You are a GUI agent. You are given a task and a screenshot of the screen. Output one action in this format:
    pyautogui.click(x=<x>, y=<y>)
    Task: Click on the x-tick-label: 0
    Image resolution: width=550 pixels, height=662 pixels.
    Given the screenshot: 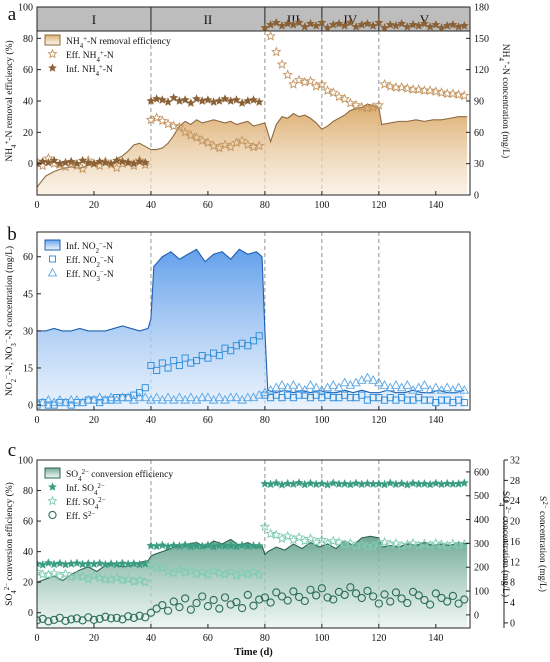 What is the action you would take?
    pyautogui.click(x=37, y=638)
    